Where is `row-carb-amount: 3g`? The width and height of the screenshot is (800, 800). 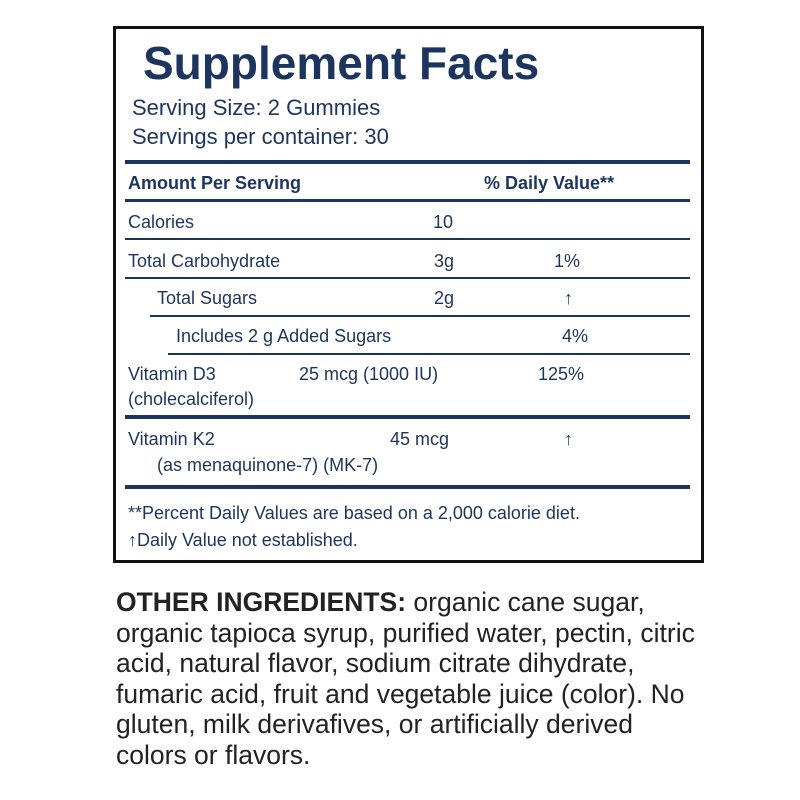
row-carb-amount: 3g is located at coordinates (444, 261).